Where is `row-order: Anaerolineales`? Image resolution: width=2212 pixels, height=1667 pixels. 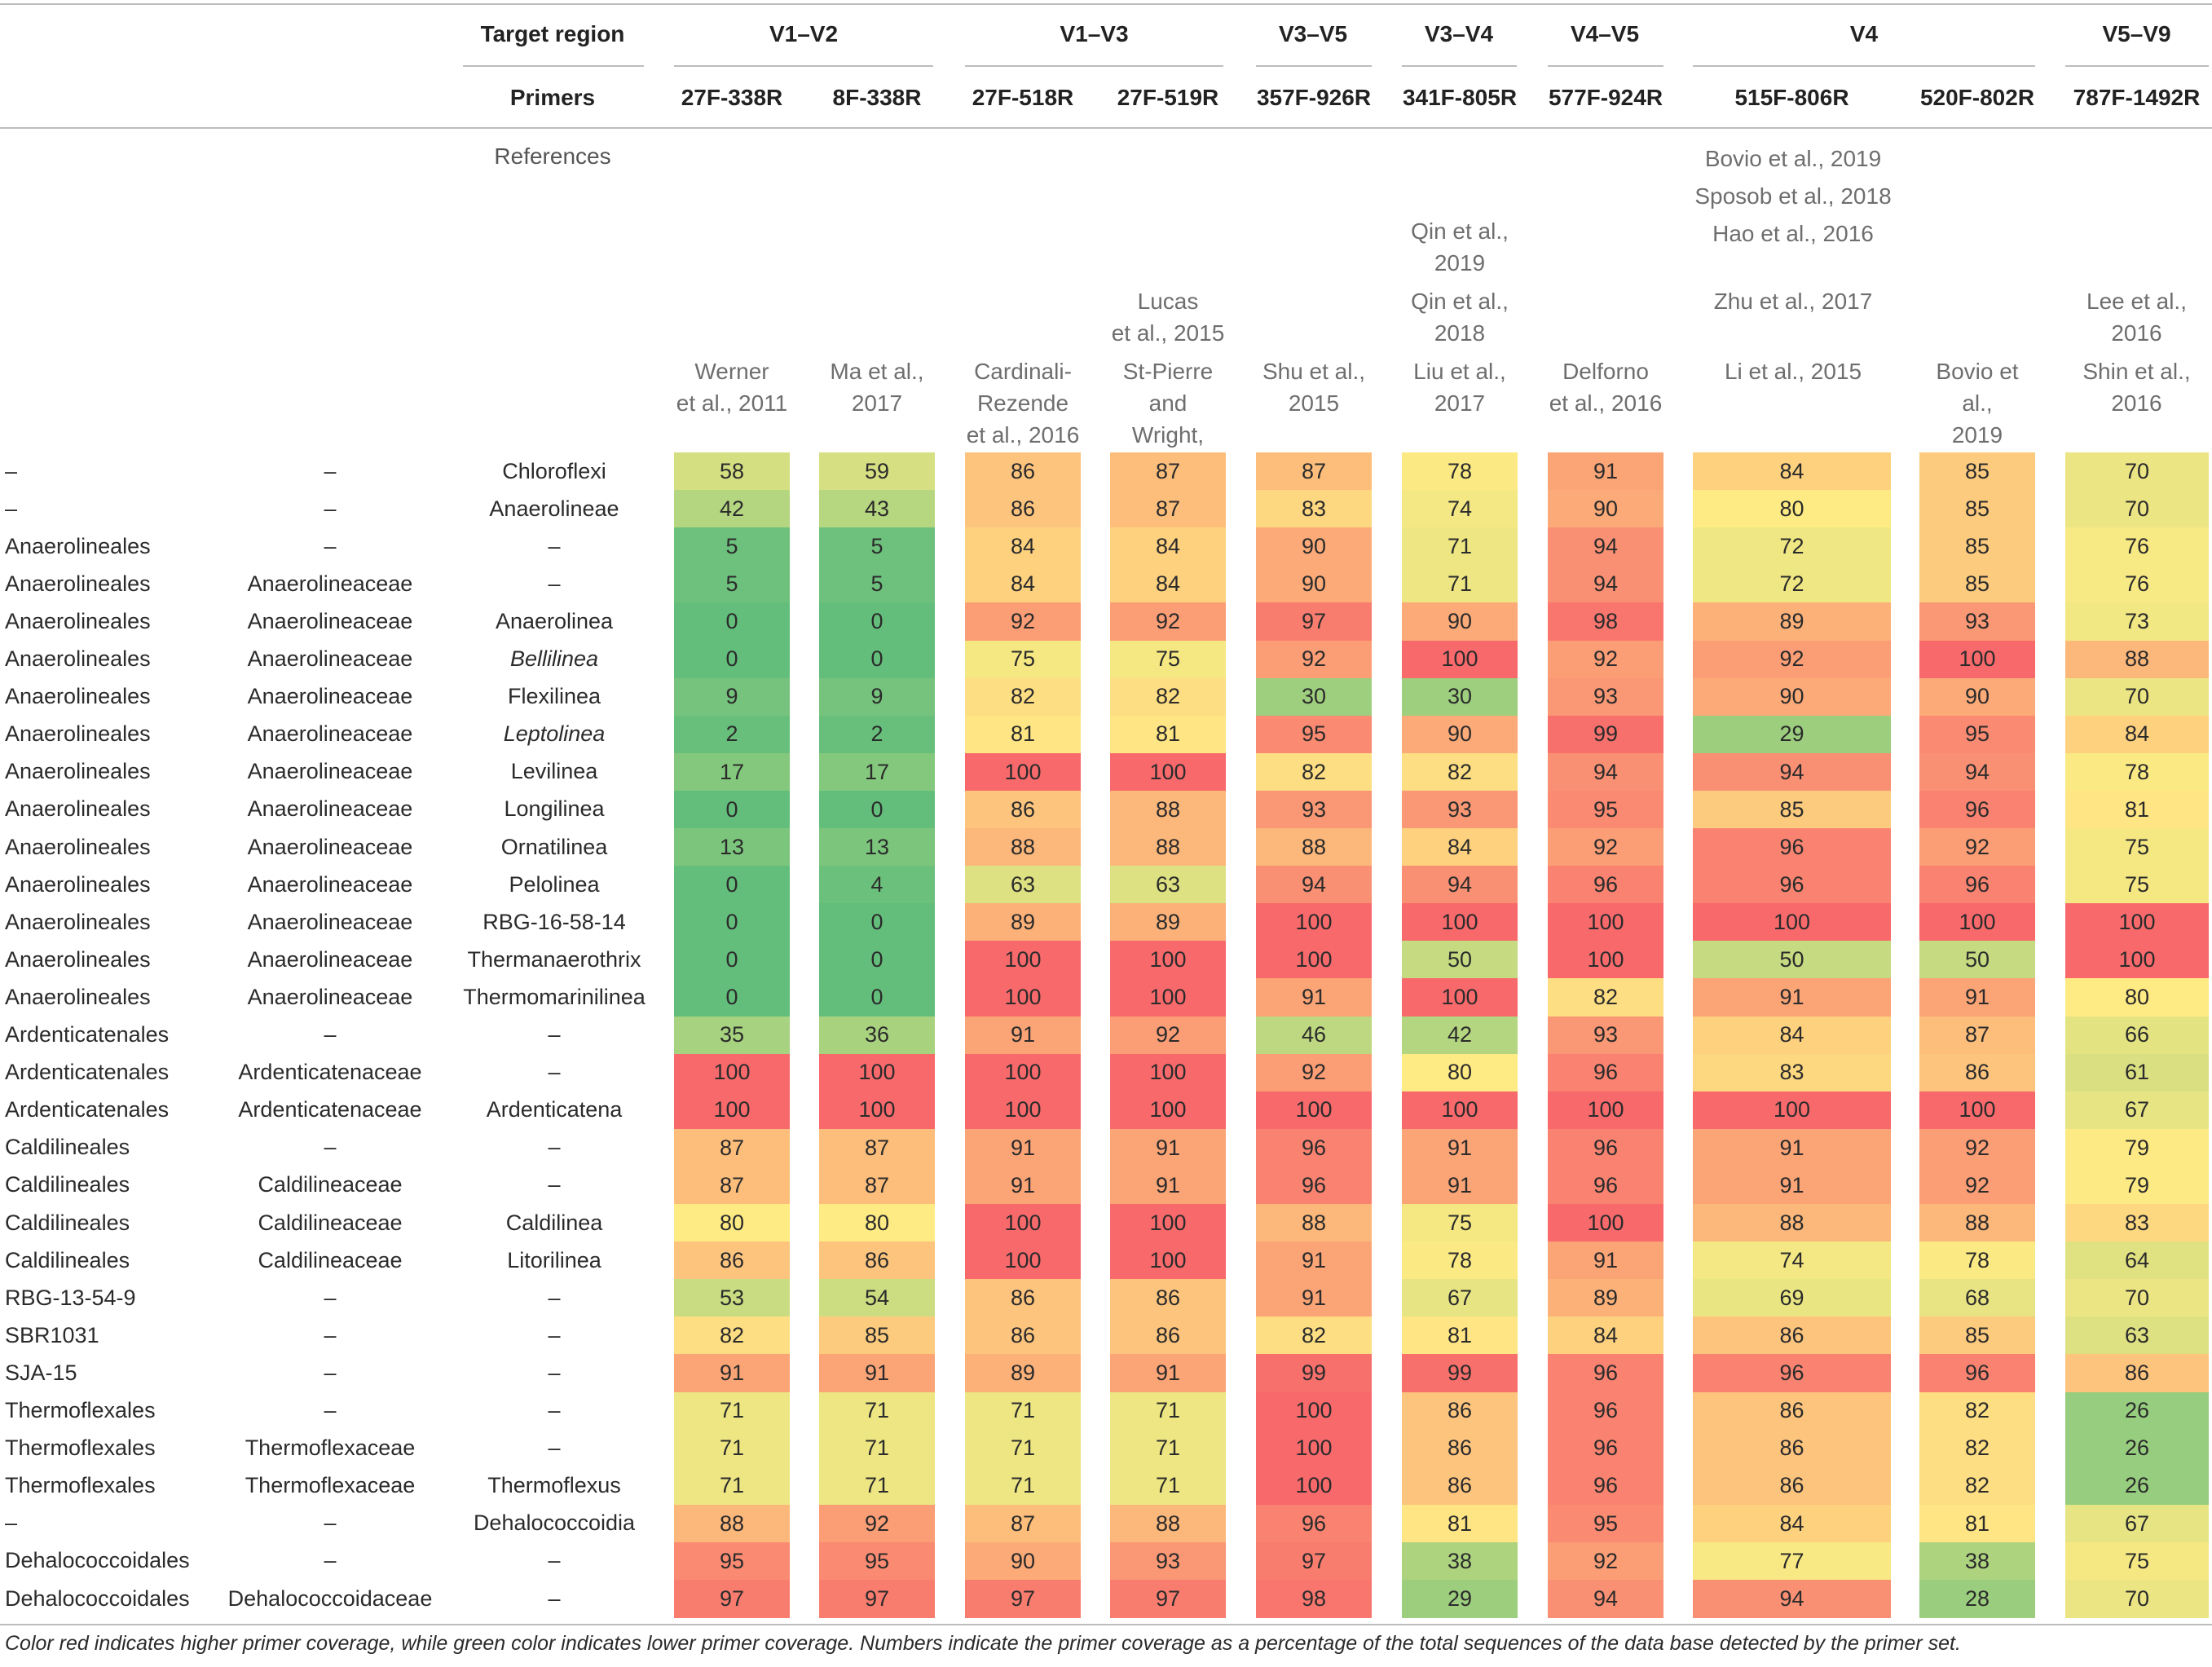
row-order: Anaerolineales is located at coordinates (78, 620).